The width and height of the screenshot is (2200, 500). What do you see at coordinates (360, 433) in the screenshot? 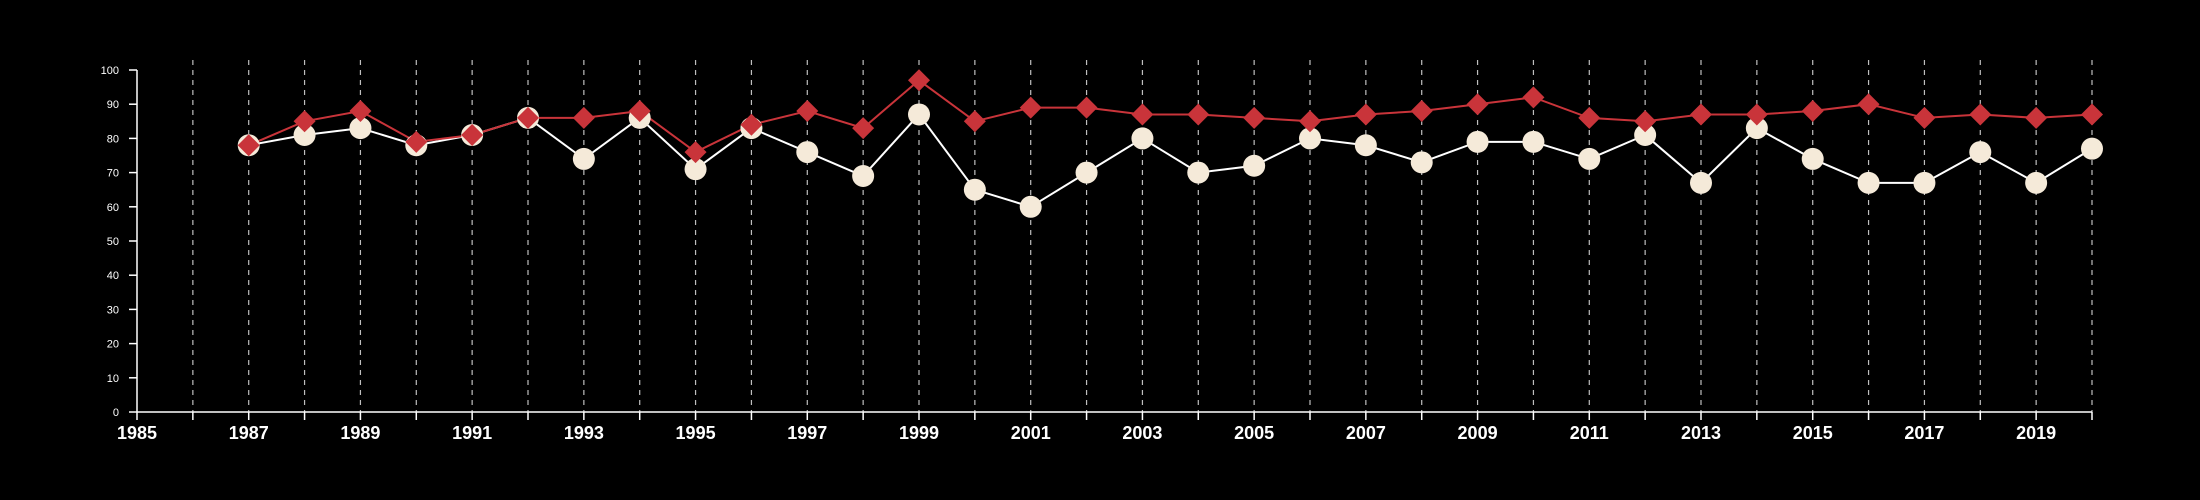
I see `x-tick-label: 1989` at bounding box center [360, 433].